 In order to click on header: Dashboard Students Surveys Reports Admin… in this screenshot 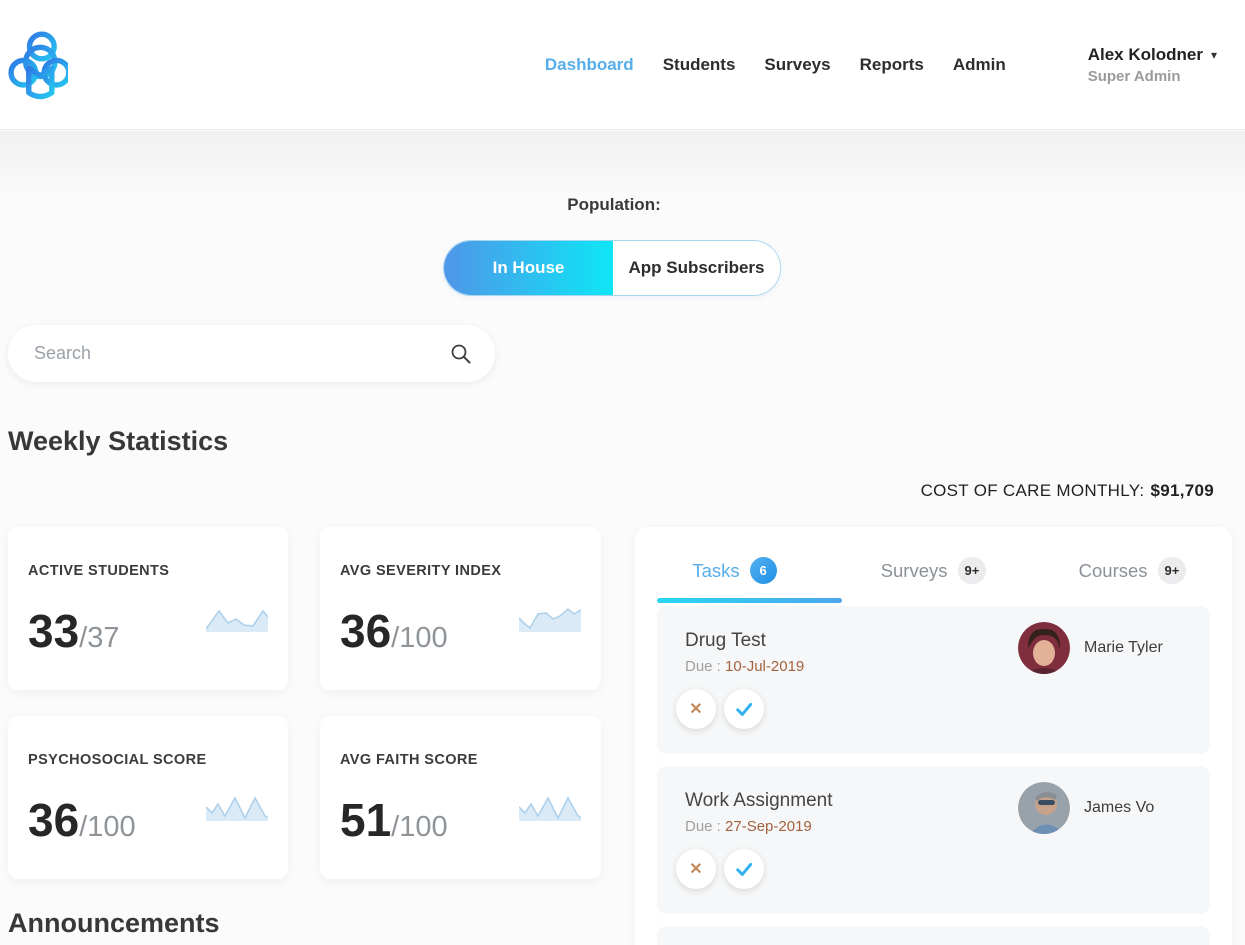, I will do `click(622, 65)`.